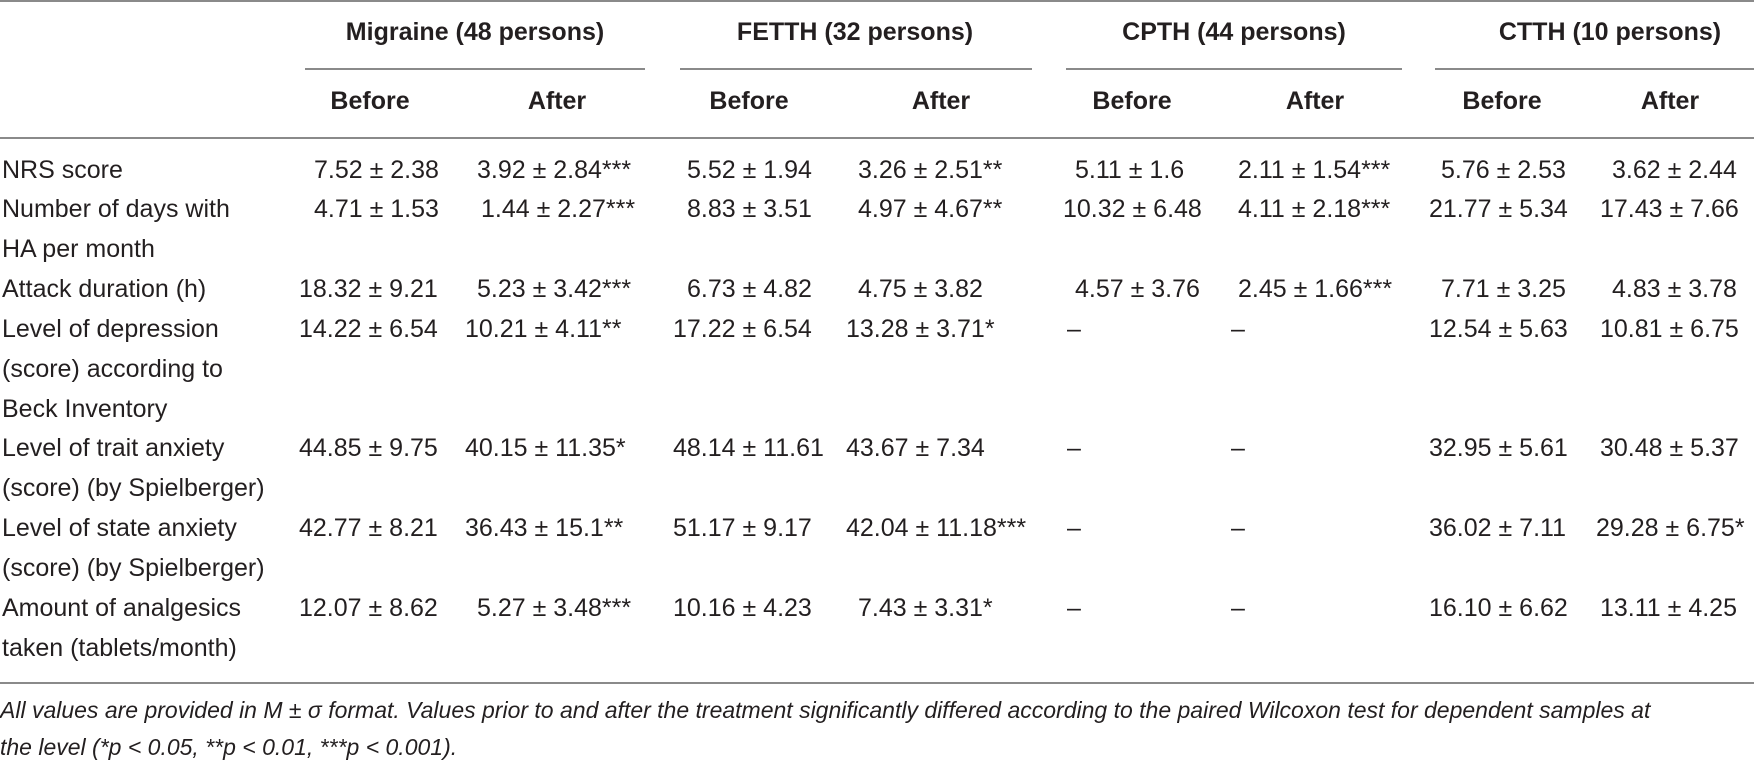 Image resolution: width=1754 pixels, height=768 pixels. Describe the element at coordinates (554, 608) in the screenshot. I see `table-cell: 5.27 ± 3.48***` at that location.